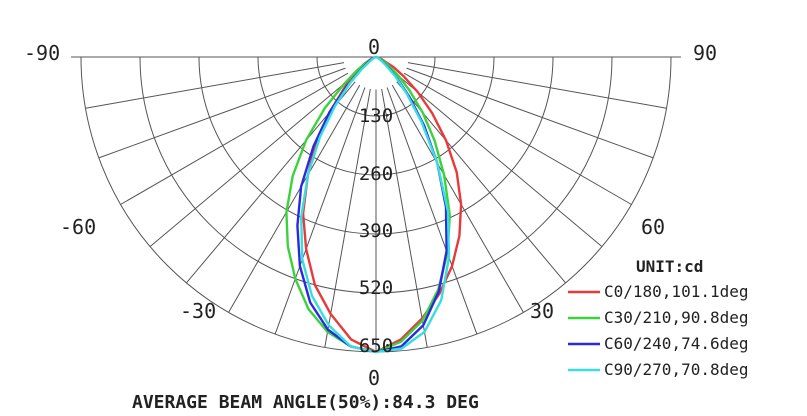 This screenshot has height=416, width=807. Describe the element at coordinates (676, 291) in the screenshot. I see `legend-label: C0/180,101.1deg` at that location.